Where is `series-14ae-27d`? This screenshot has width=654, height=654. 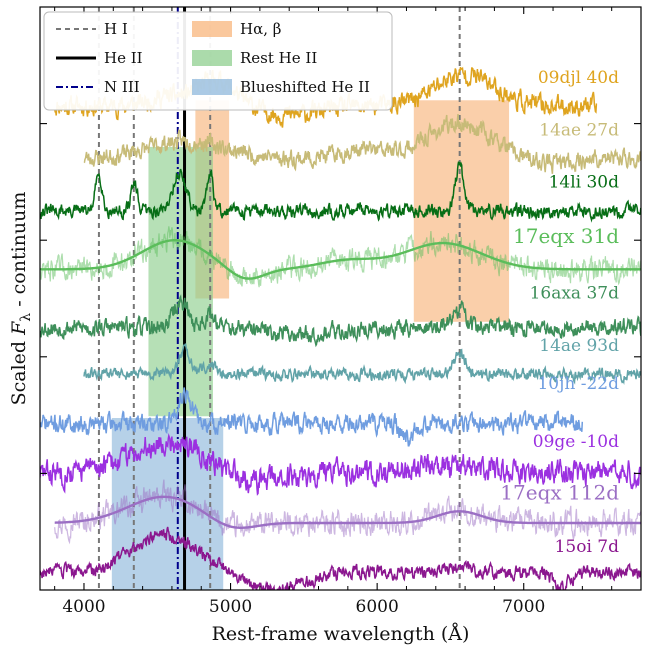
series-14ae-27d is located at coordinates (362, 144).